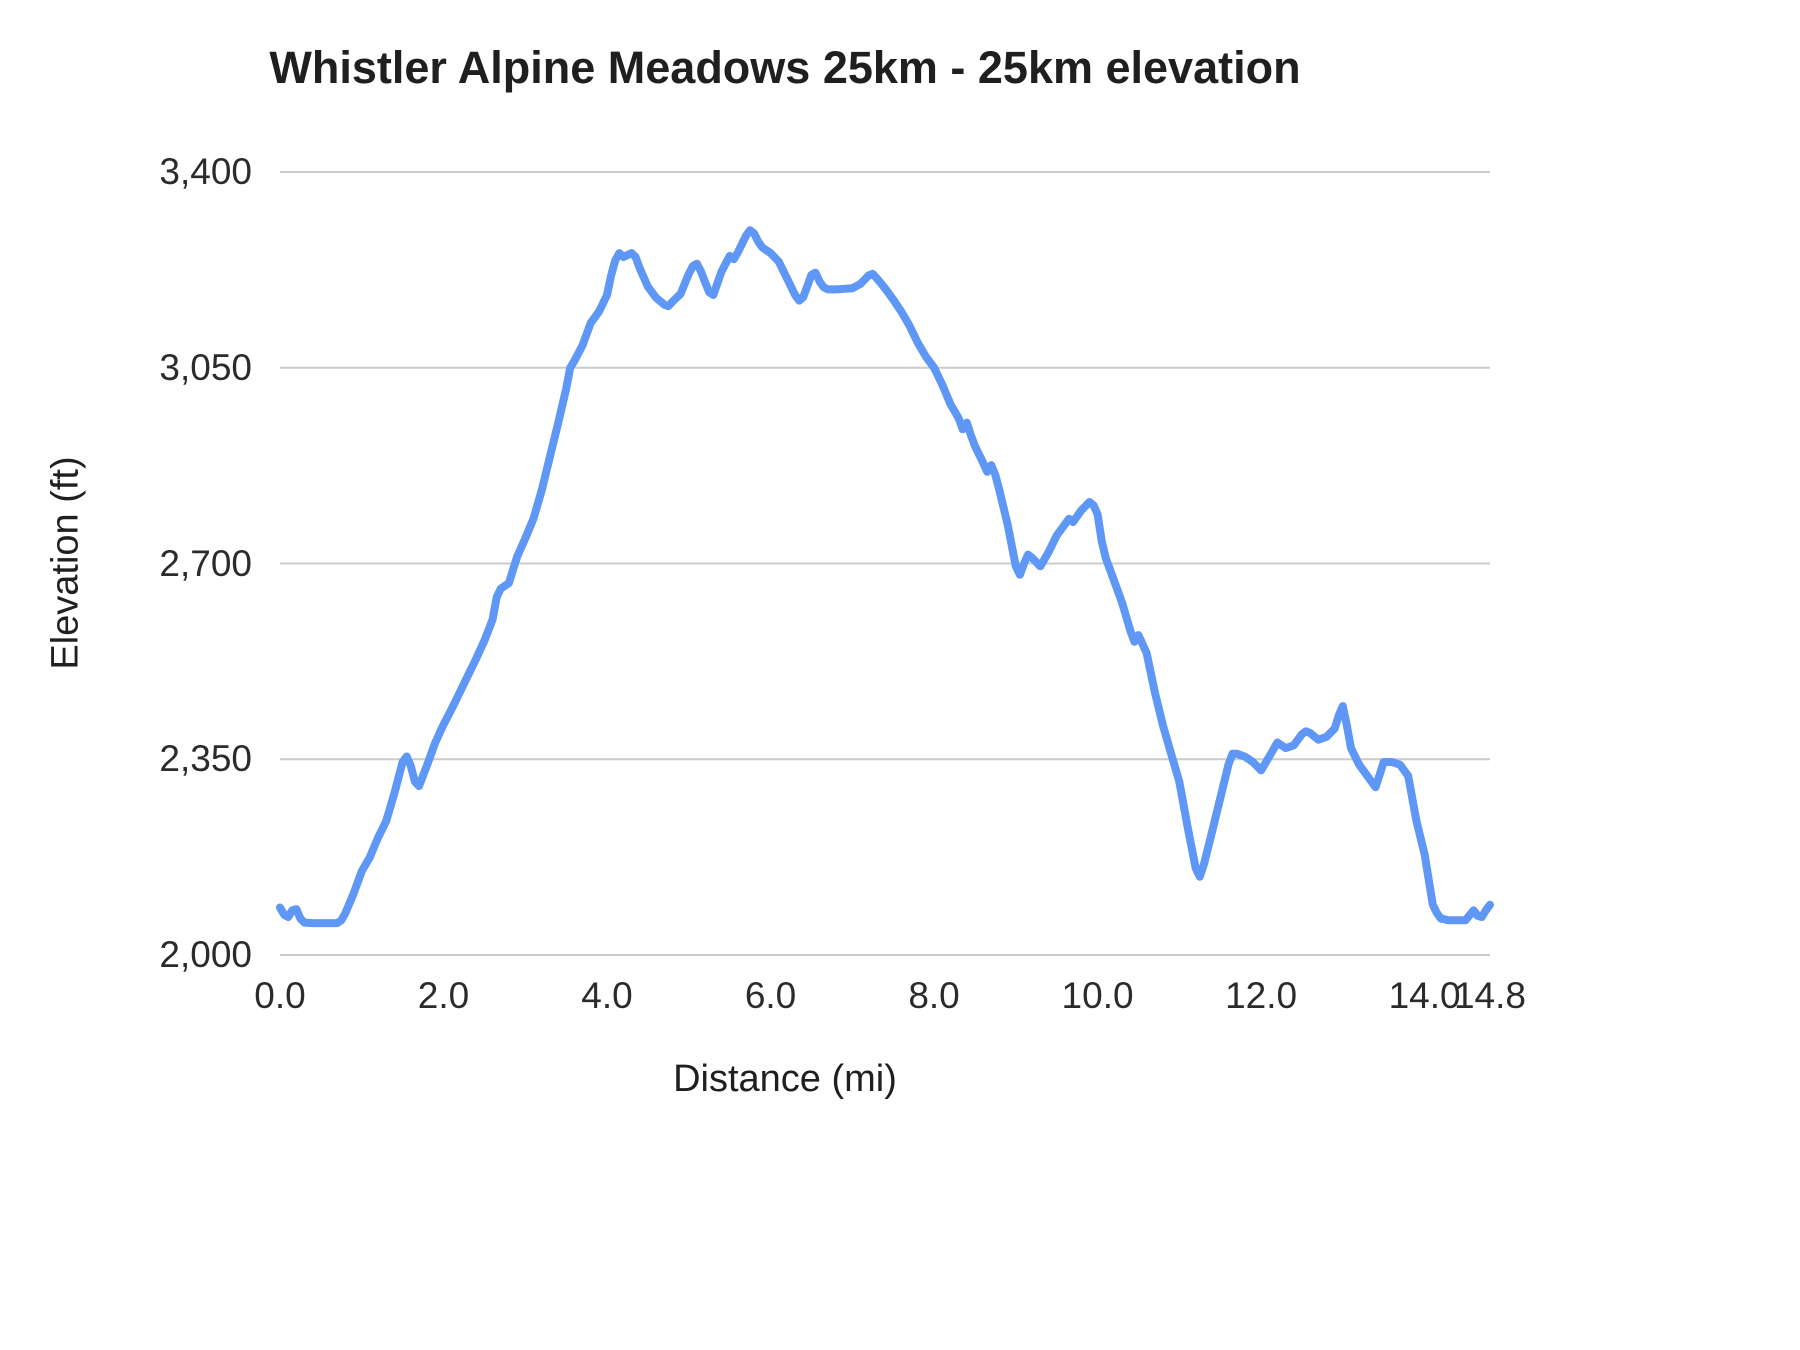 The width and height of the screenshot is (1800, 1350). I want to click on x-tick-label: 14.0, so click(1424, 995).